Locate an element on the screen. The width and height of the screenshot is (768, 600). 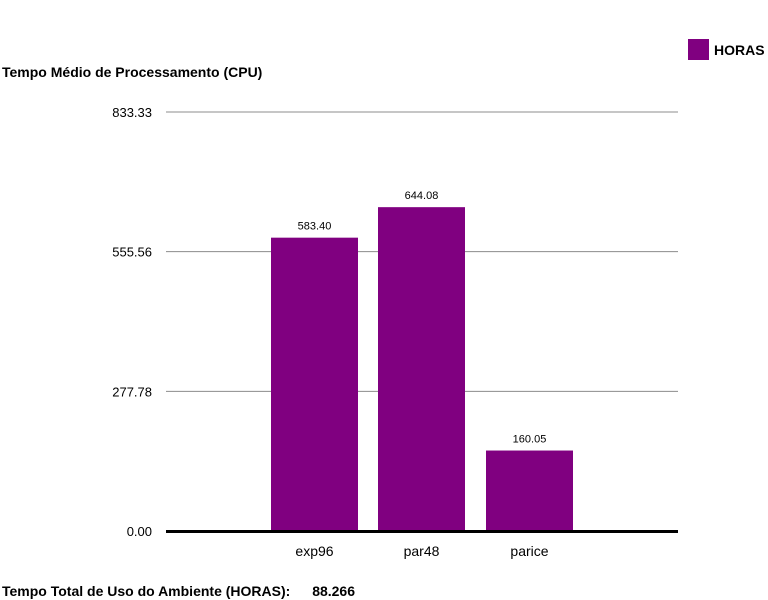
data-label-exp96: 583.40 is located at coordinates (315, 227).